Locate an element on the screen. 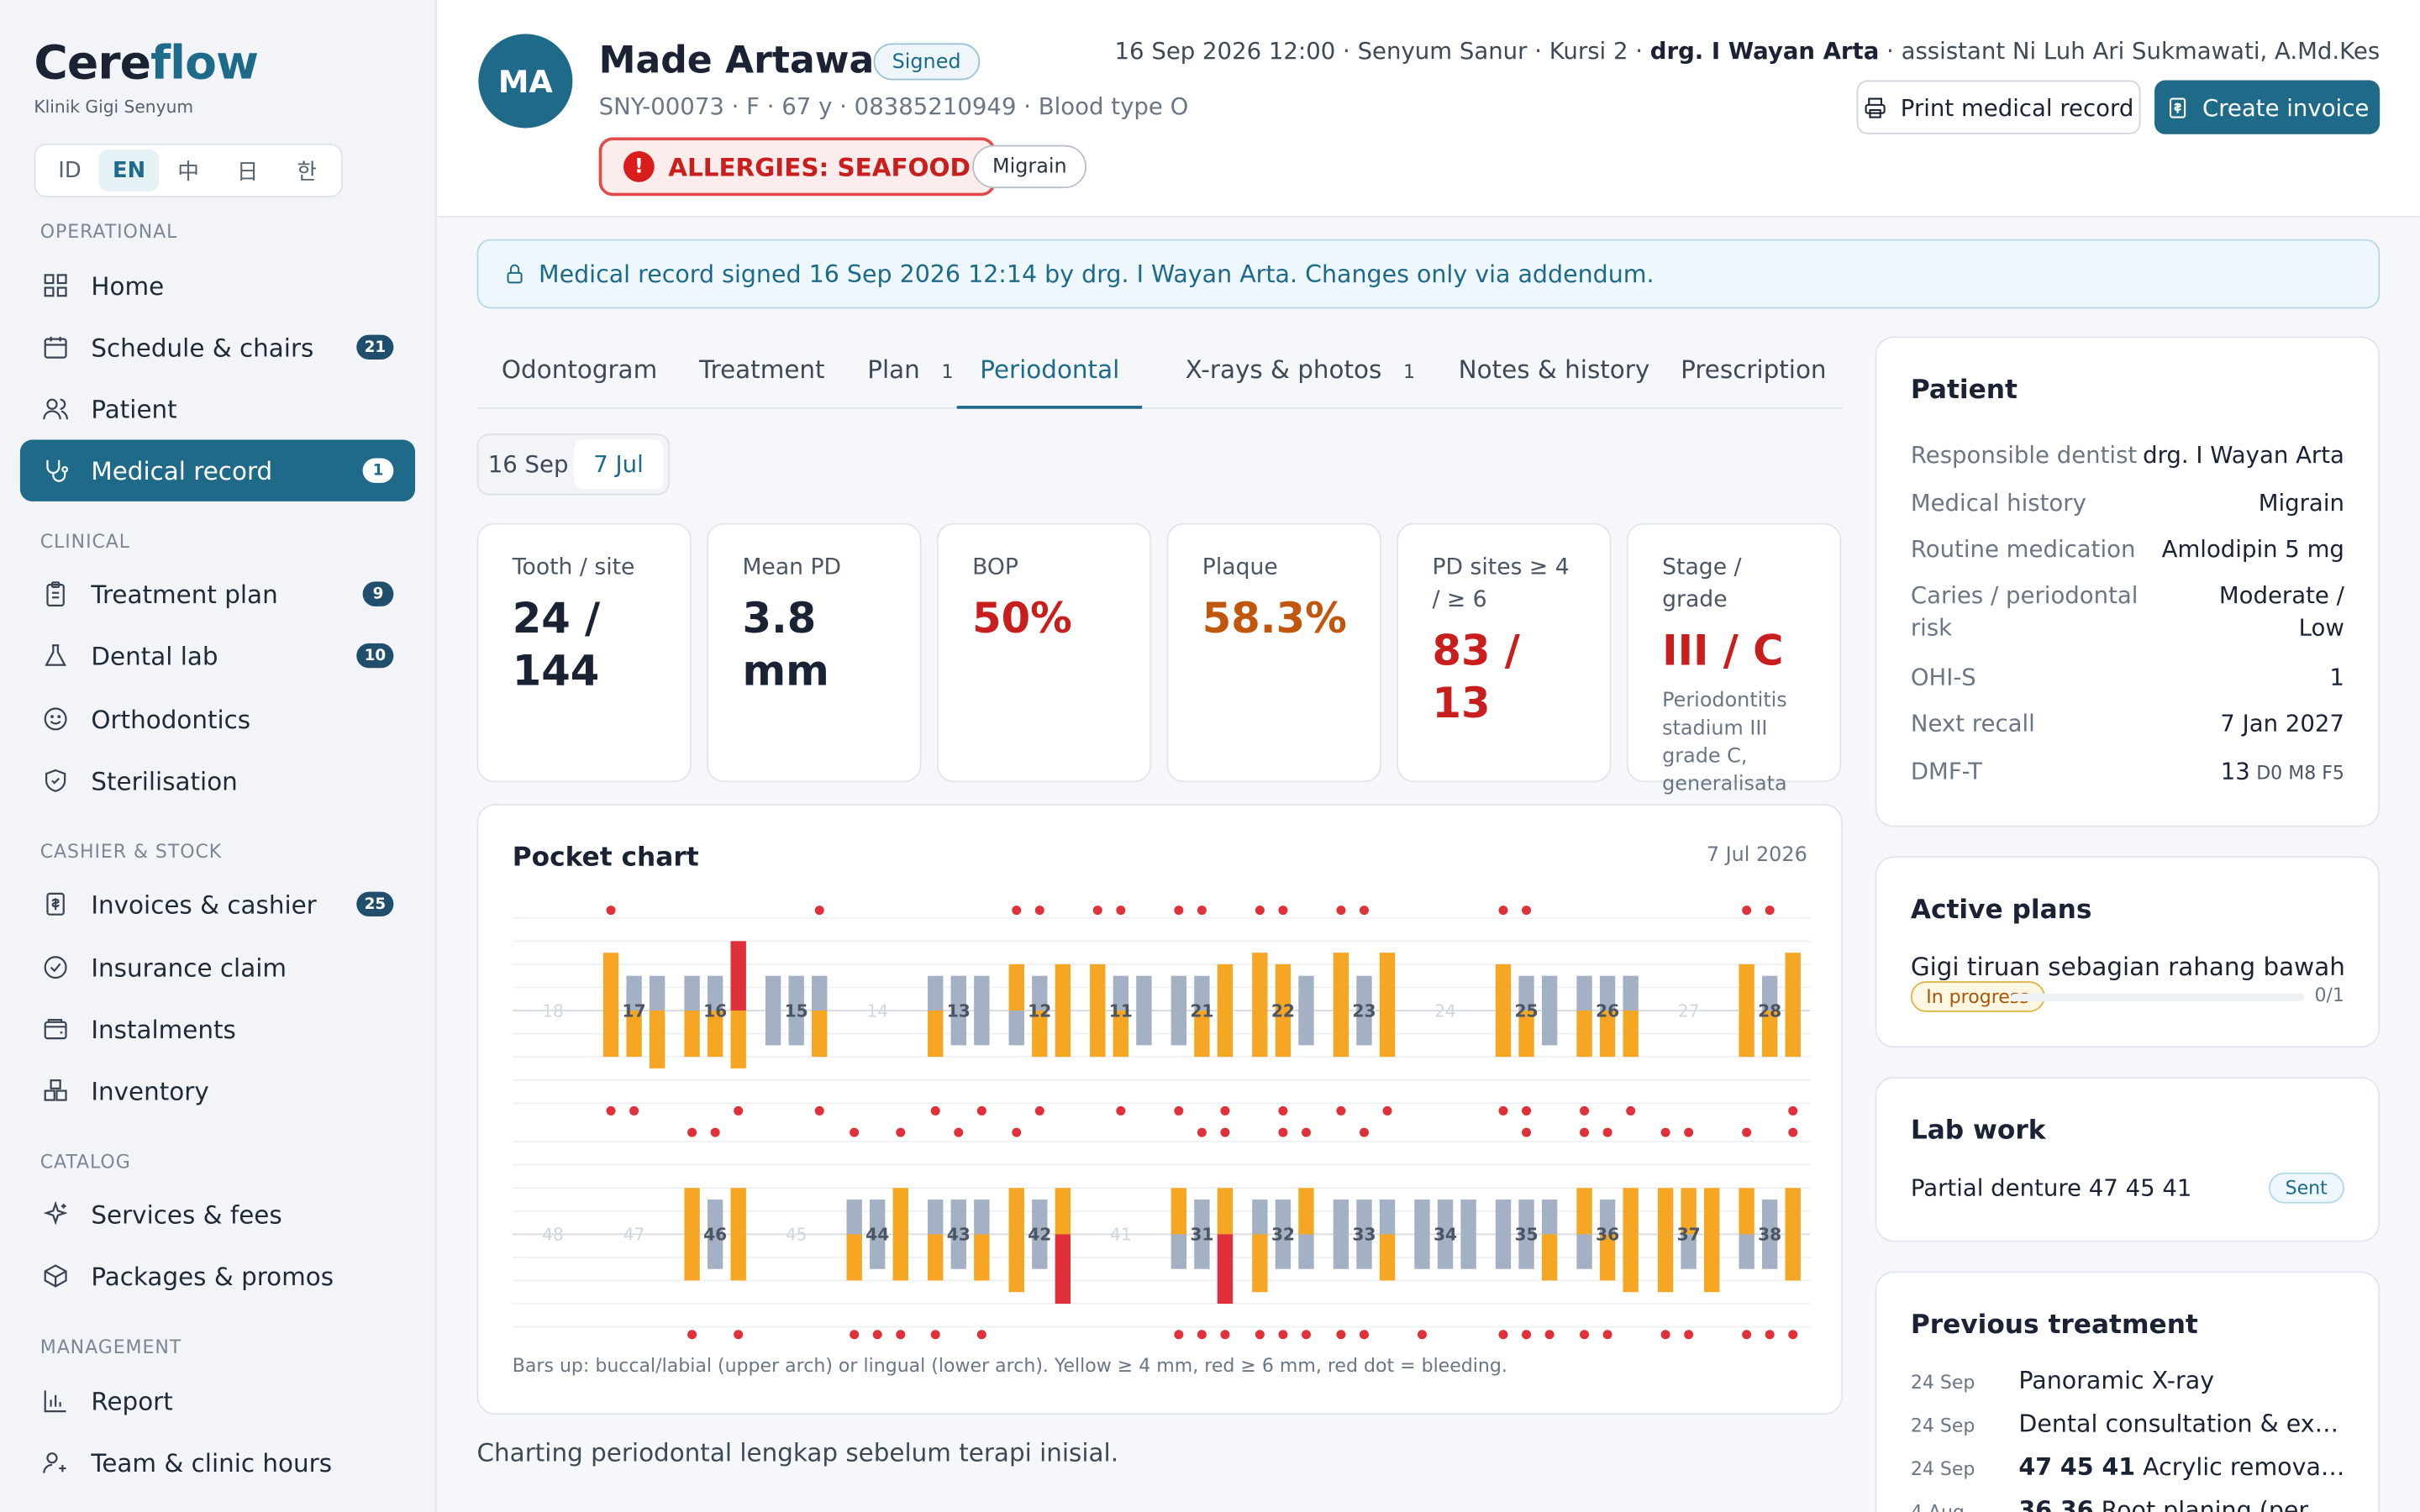  sidebar-item-insurance-claim: Insurance claim is located at coordinates (218, 967).